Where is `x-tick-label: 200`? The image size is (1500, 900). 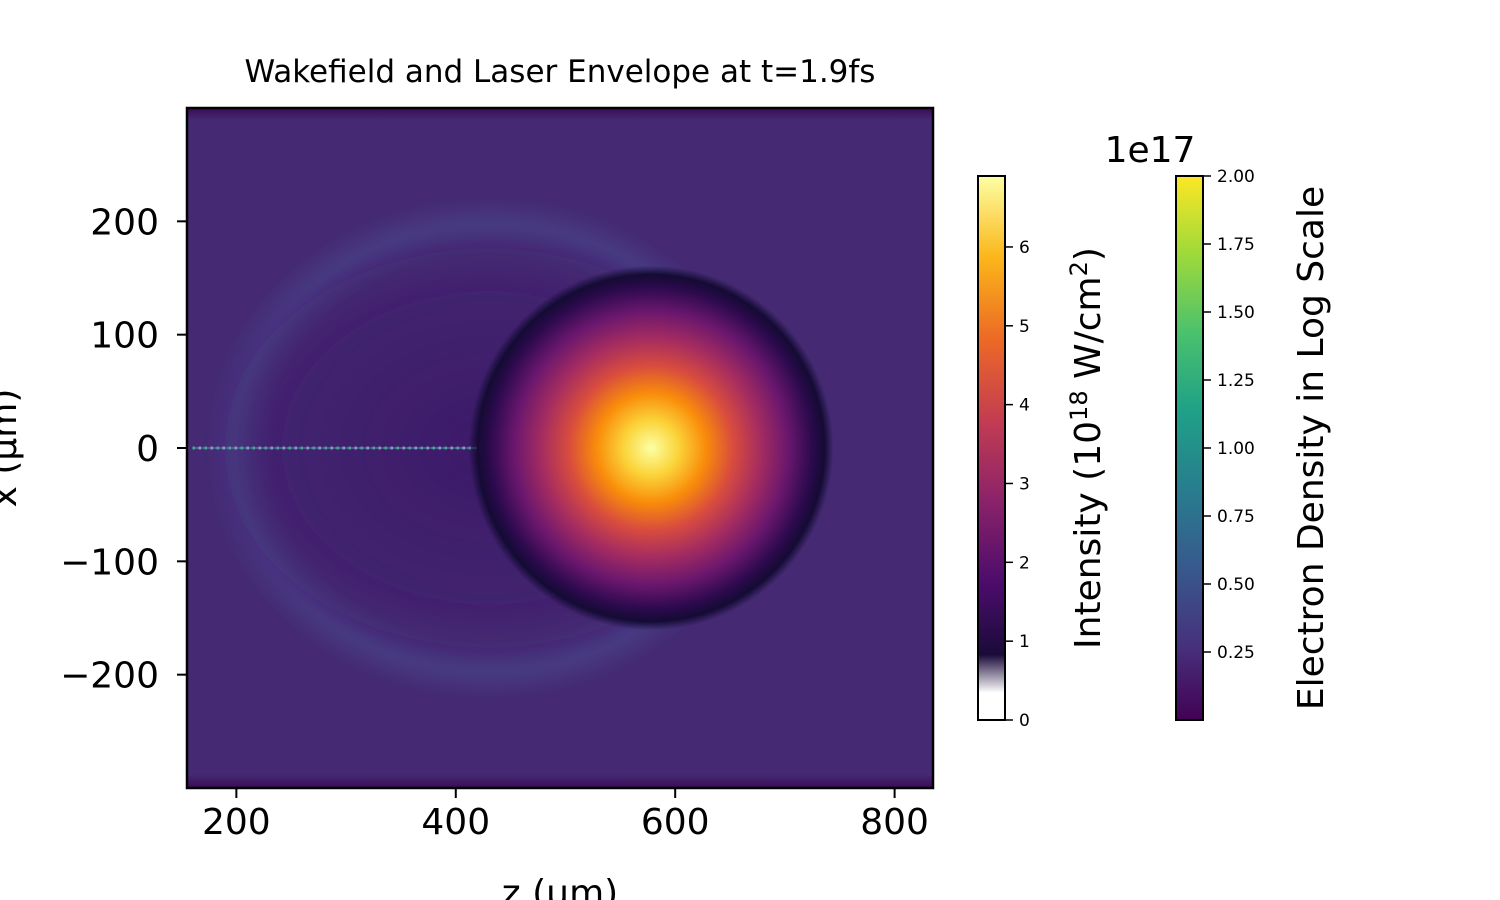
x-tick-label: 200 is located at coordinates (236, 822).